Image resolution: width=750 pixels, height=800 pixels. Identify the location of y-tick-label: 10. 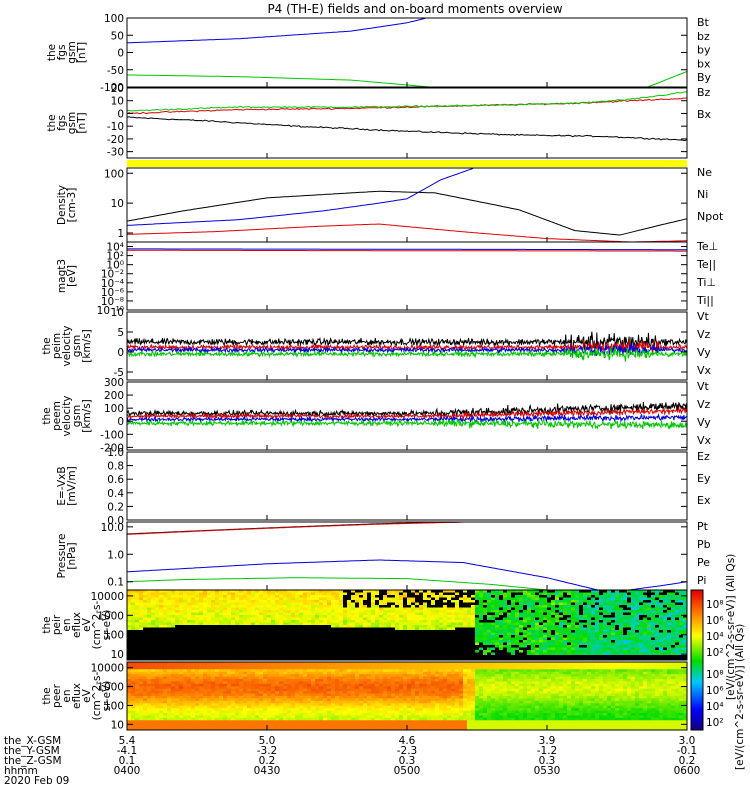
(117, 313).